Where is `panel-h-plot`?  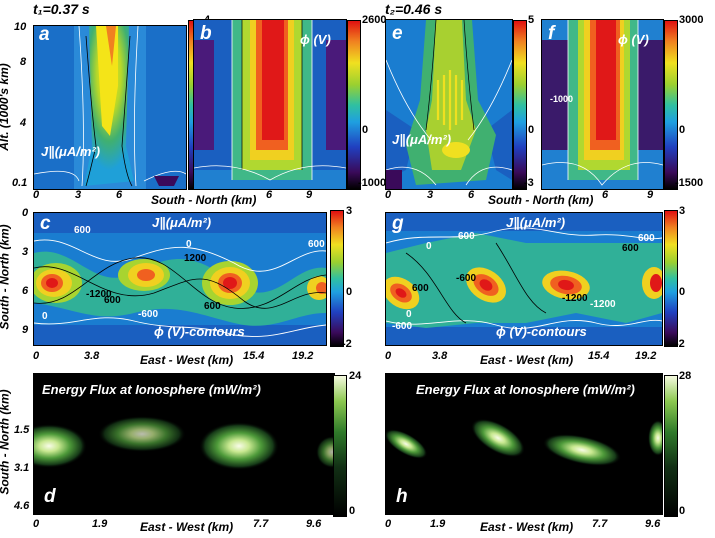
panel-h-plot is located at coordinates (524, 444).